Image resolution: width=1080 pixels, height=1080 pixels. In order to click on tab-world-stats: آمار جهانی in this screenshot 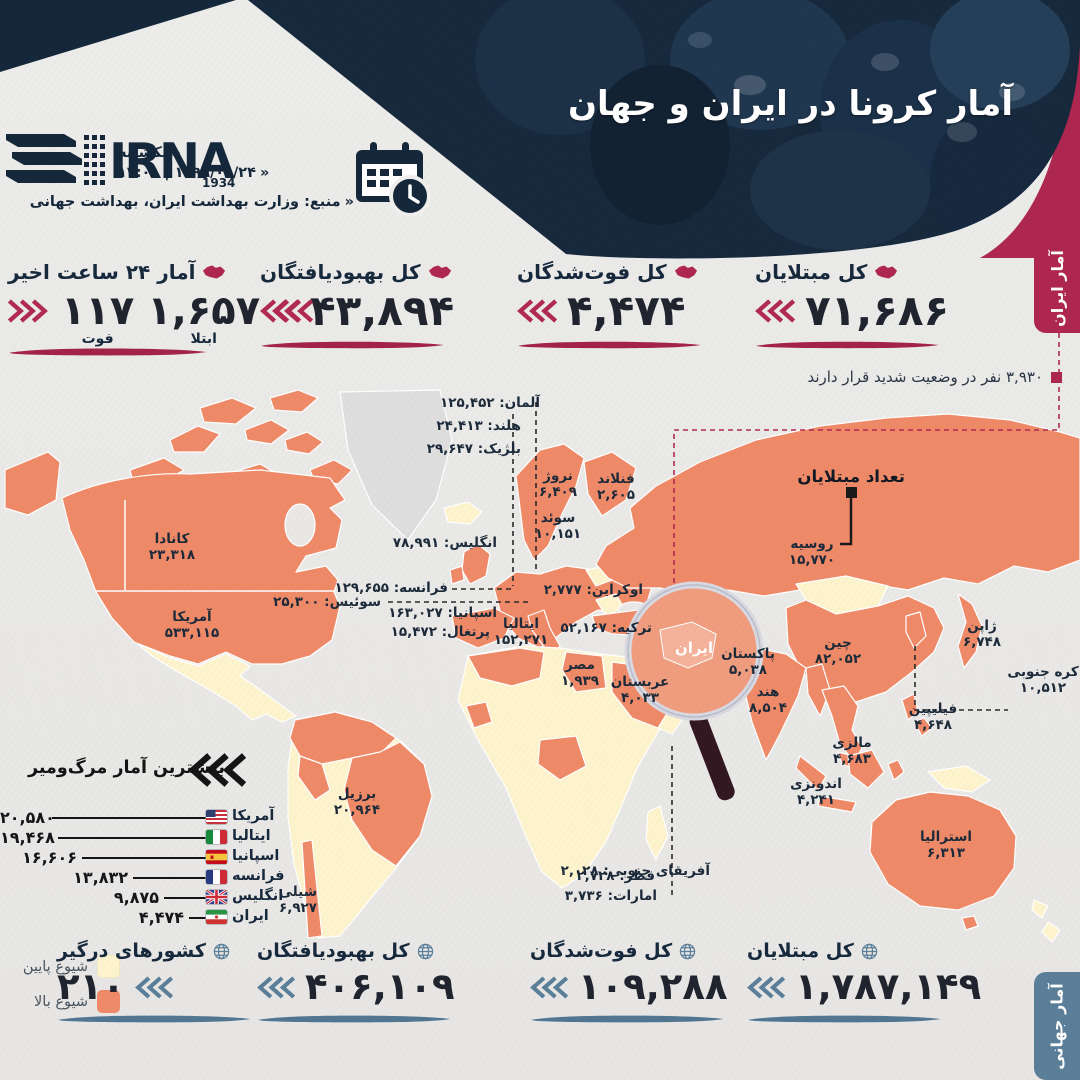, I will do `click(1057, 1026)`.